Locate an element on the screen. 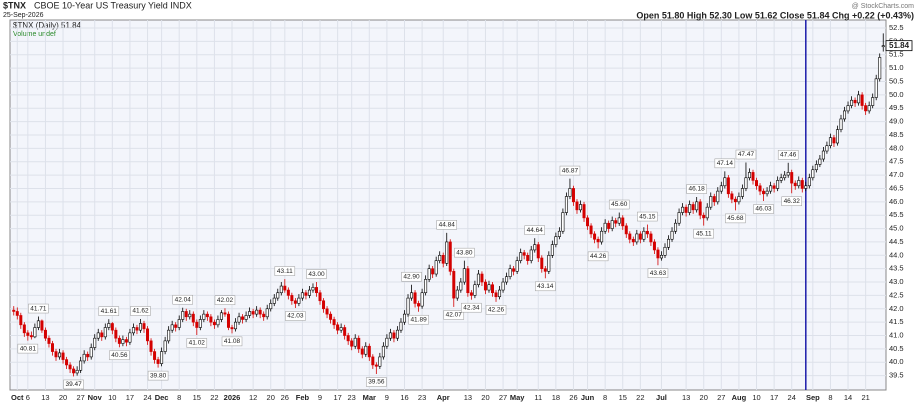 This screenshot has width=918, height=406. y-tick-label: 49.5 is located at coordinates (896, 107).